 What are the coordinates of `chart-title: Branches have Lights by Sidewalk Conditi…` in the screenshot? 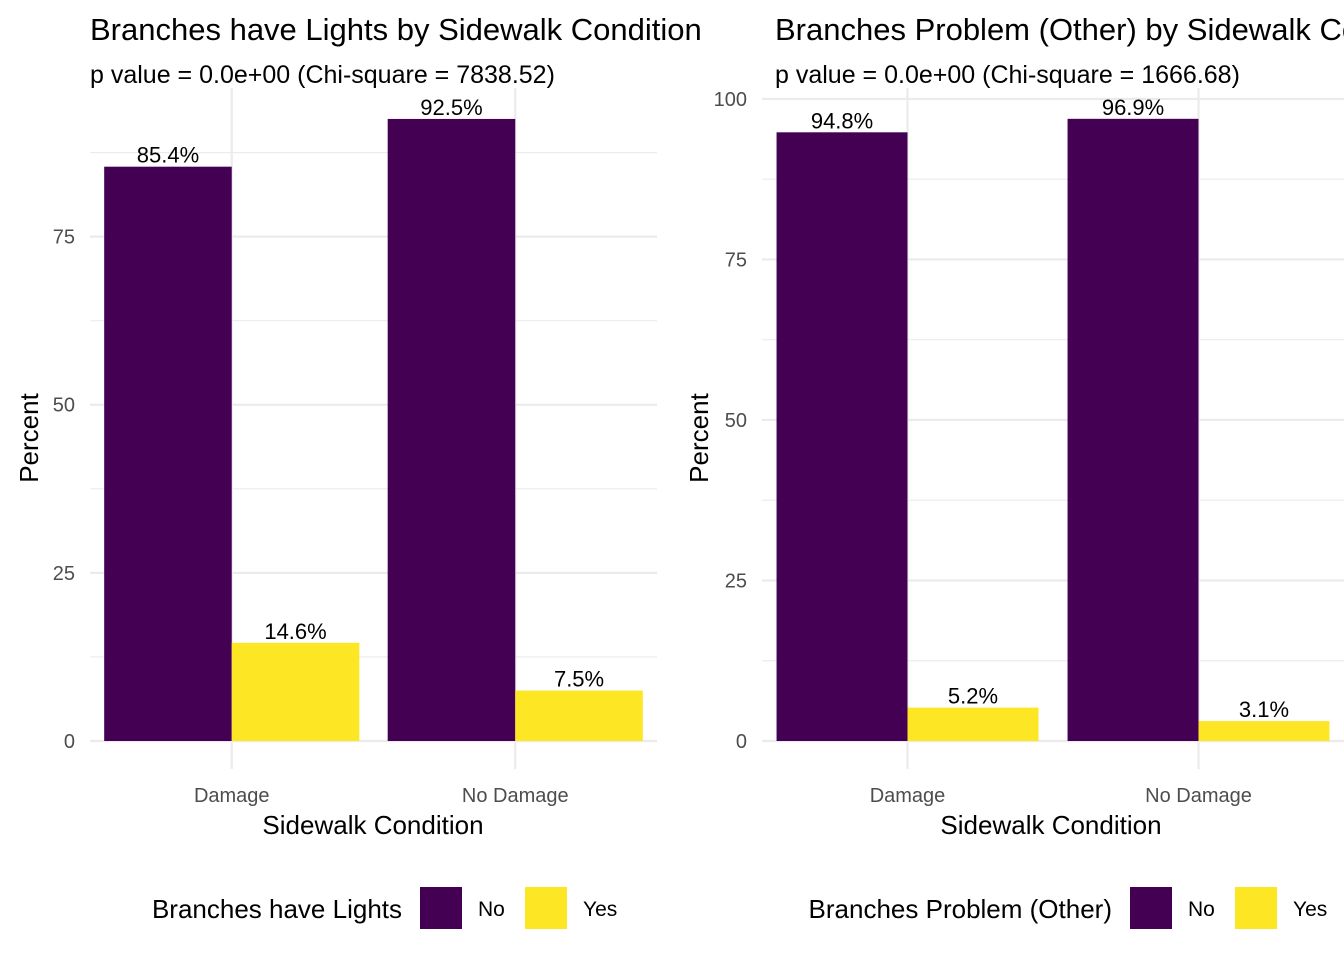 It's located at (396, 29).